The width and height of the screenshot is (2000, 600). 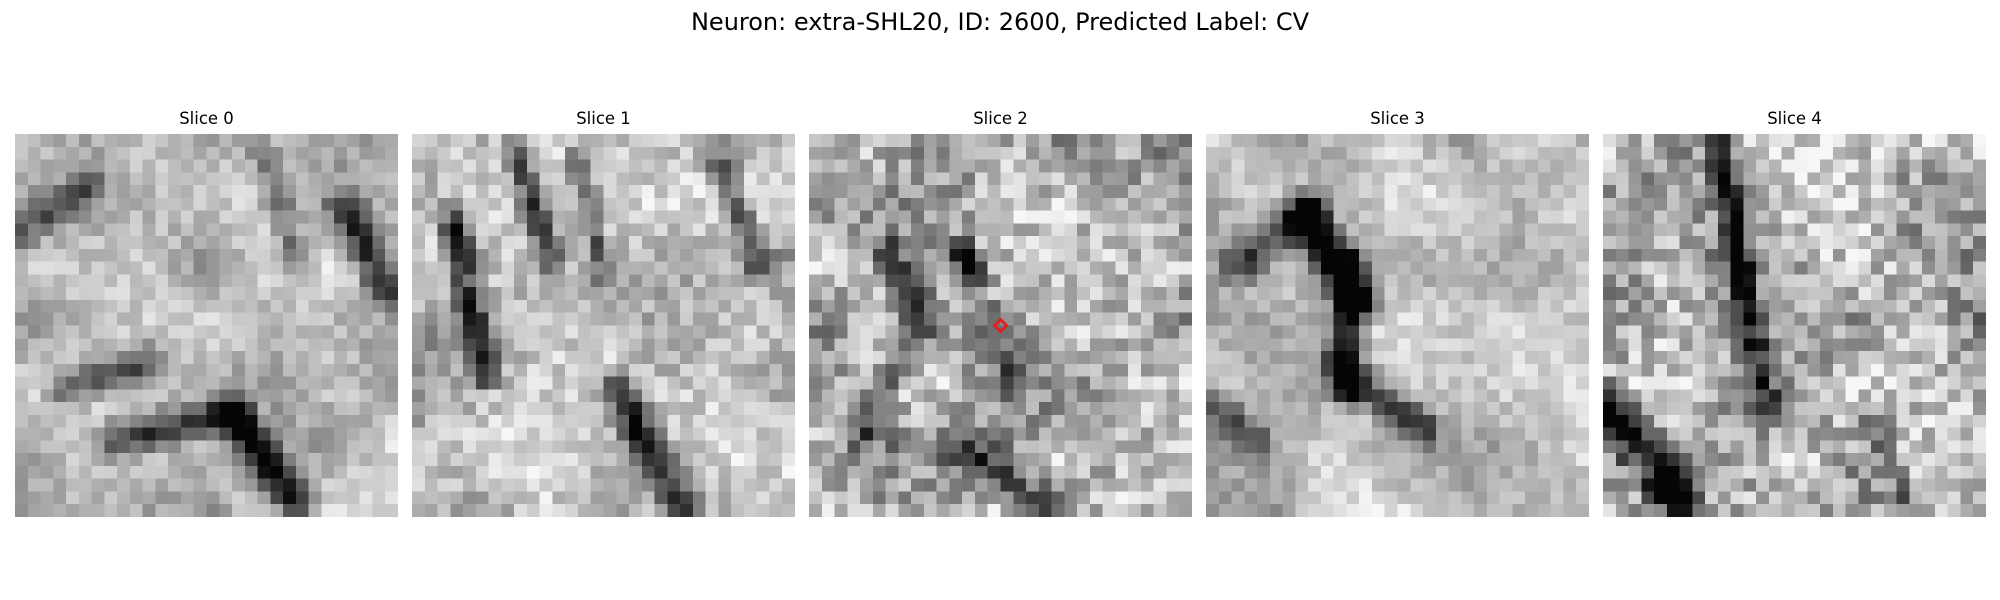 I want to click on slice-panel-3: Slice 3, so click(x=1397, y=312).